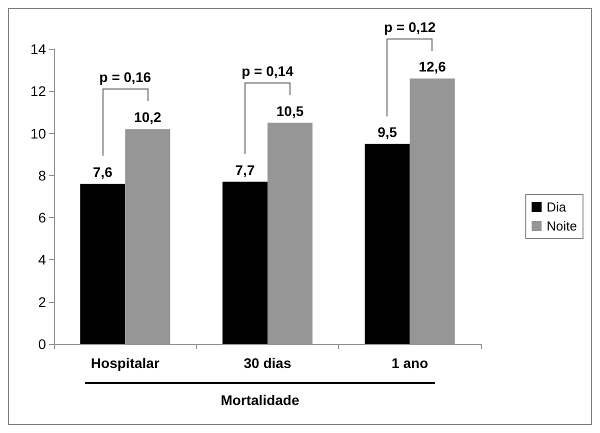 This screenshot has height=433, width=600. Describe the element at coordinates (410, 363) in the screenshot. I see `x-tick-label: 1 ano` at that location.